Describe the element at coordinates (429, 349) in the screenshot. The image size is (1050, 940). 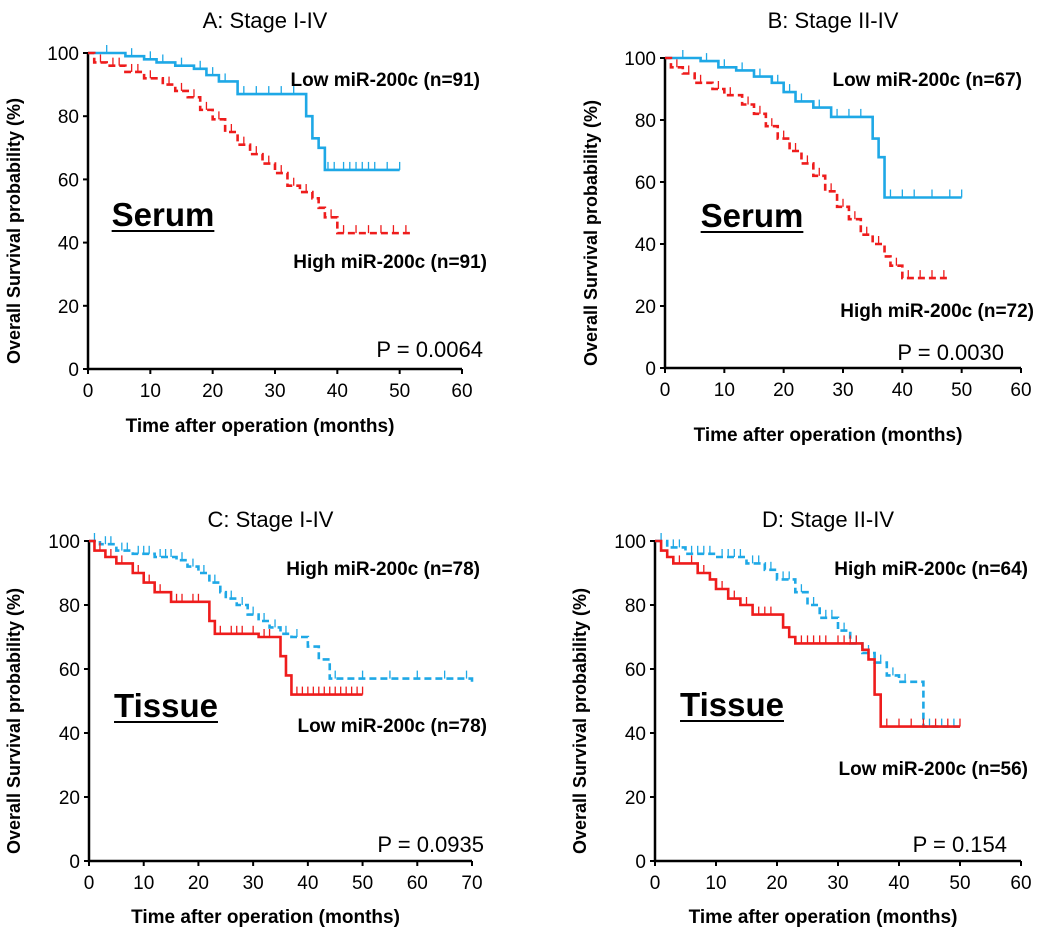
I see `p-value: P = 0.0064` at that location.